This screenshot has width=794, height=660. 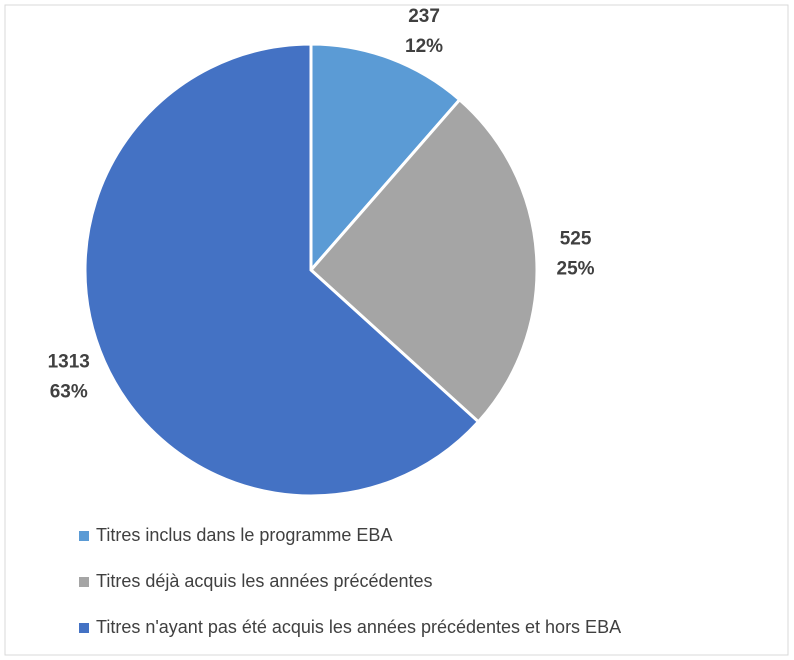 What do you see at coordinates (69, 391) in the screenshot?
I see `data-label-percent: 63%` at bounding box center [69, 391].